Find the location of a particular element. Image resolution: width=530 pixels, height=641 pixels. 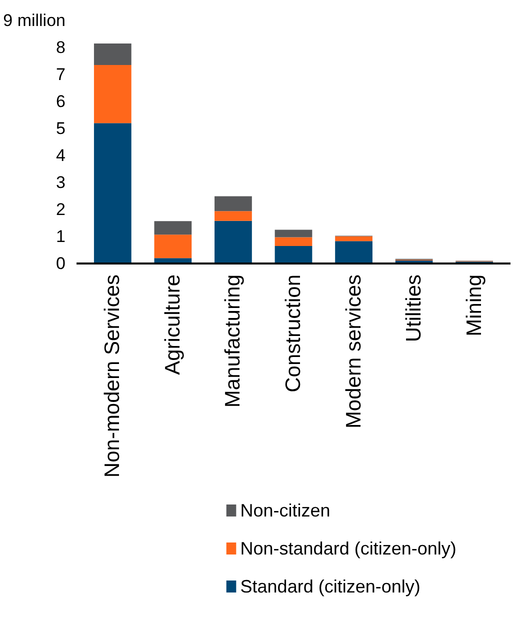

y-tick-label: 1 is located at coordinates (61, 236).